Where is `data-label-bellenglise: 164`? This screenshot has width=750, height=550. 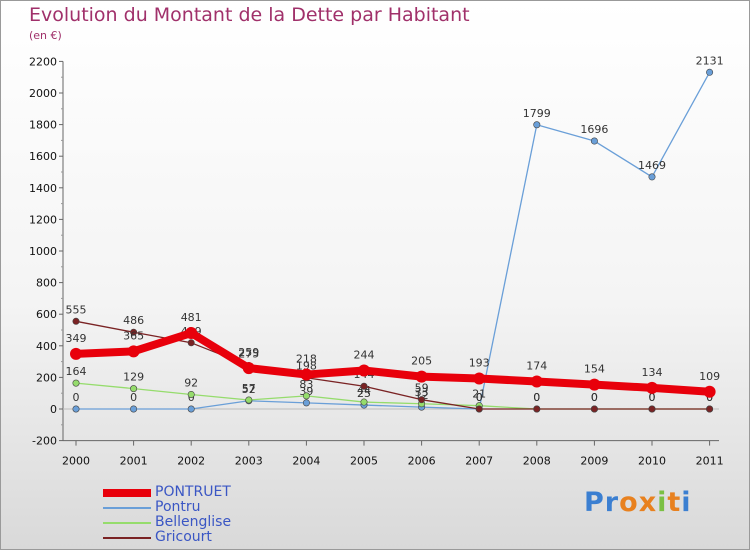
data-label-bellenglise: 164 is located at coordinates (76, 371).